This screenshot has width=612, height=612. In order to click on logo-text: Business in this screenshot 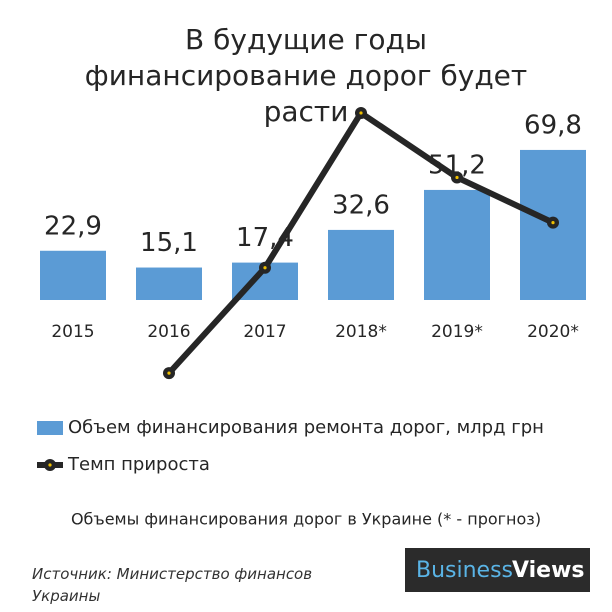, I will do `click(464, 570)`.